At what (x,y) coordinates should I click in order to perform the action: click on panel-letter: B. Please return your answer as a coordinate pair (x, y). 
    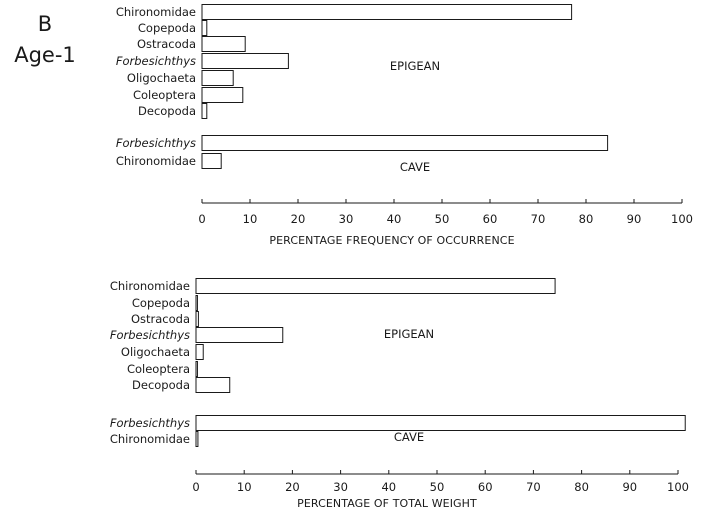
    Looking at the image, I should click on (45, 24).